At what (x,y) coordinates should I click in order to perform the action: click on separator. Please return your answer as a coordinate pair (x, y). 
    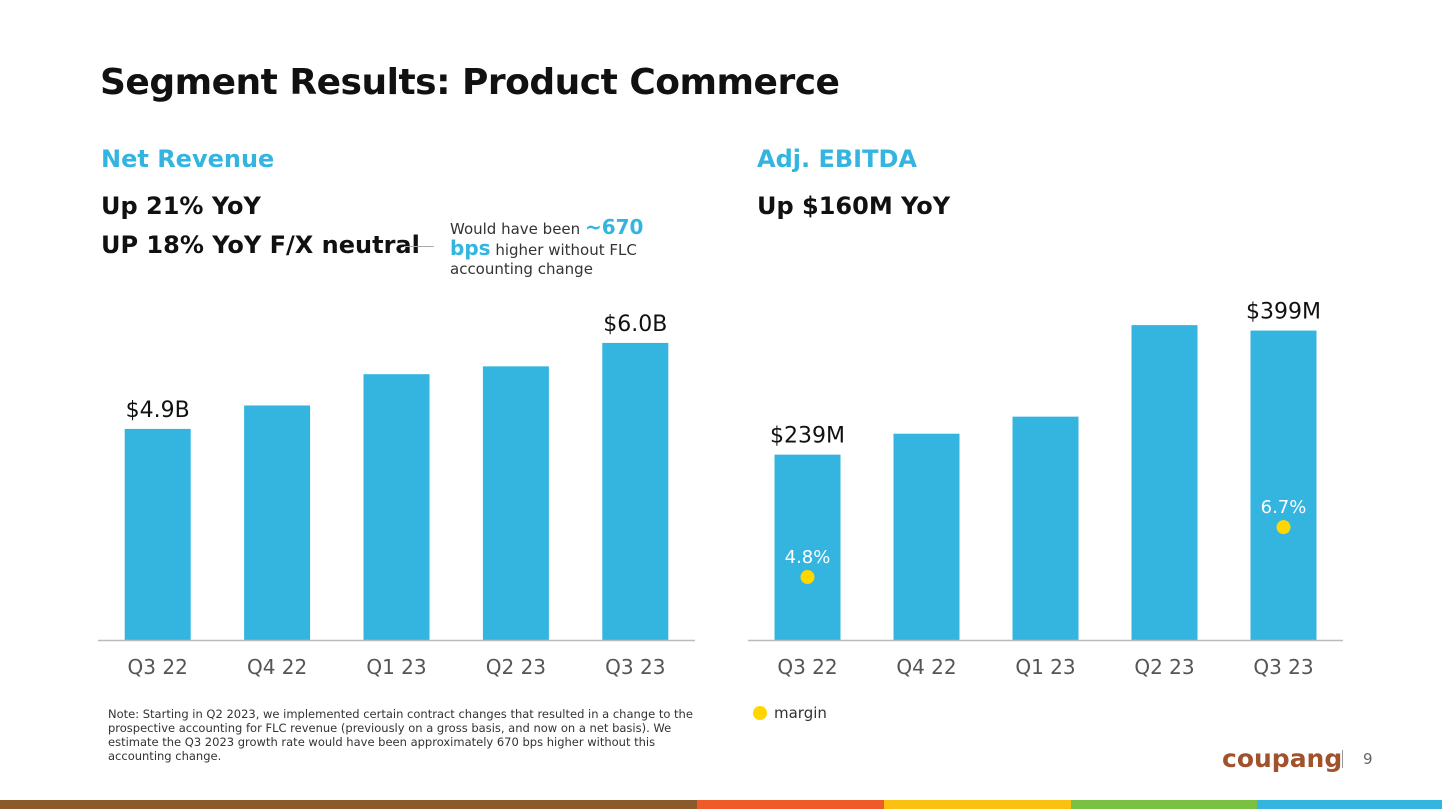
    Looking at the image, I should click on (1342, 759).